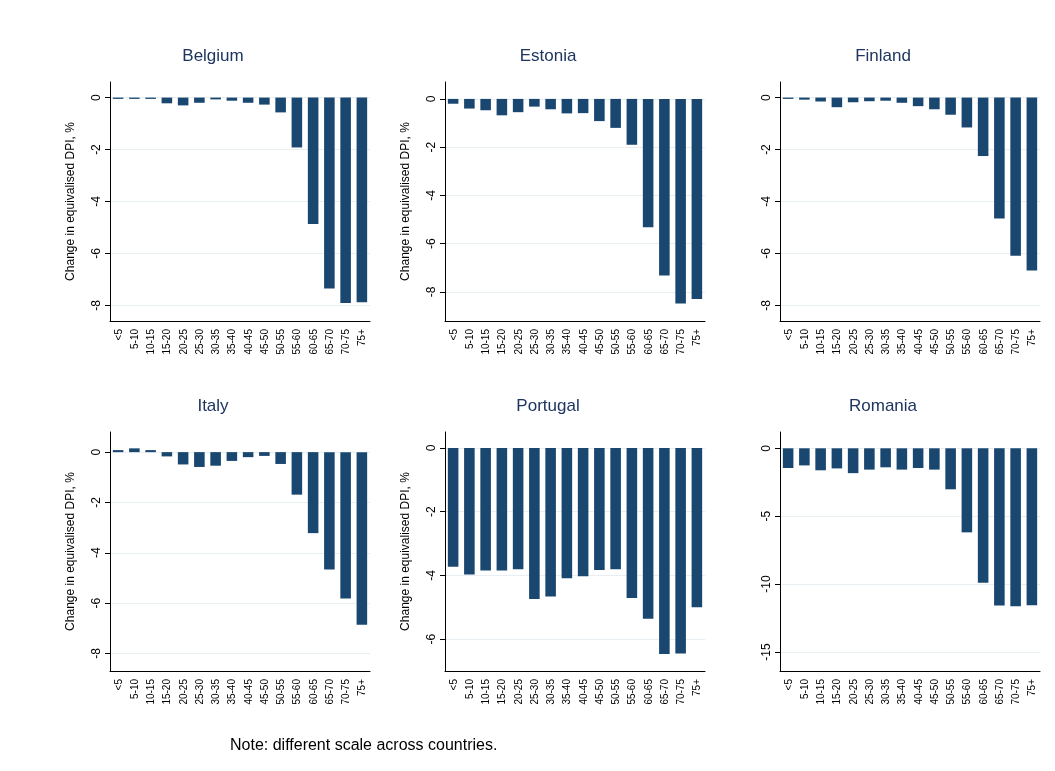 This screenshot has width=1055, height=771. Describe the element at coordinates (883, 55) in the screenshot. I see `chart-title: Finland` at that location.